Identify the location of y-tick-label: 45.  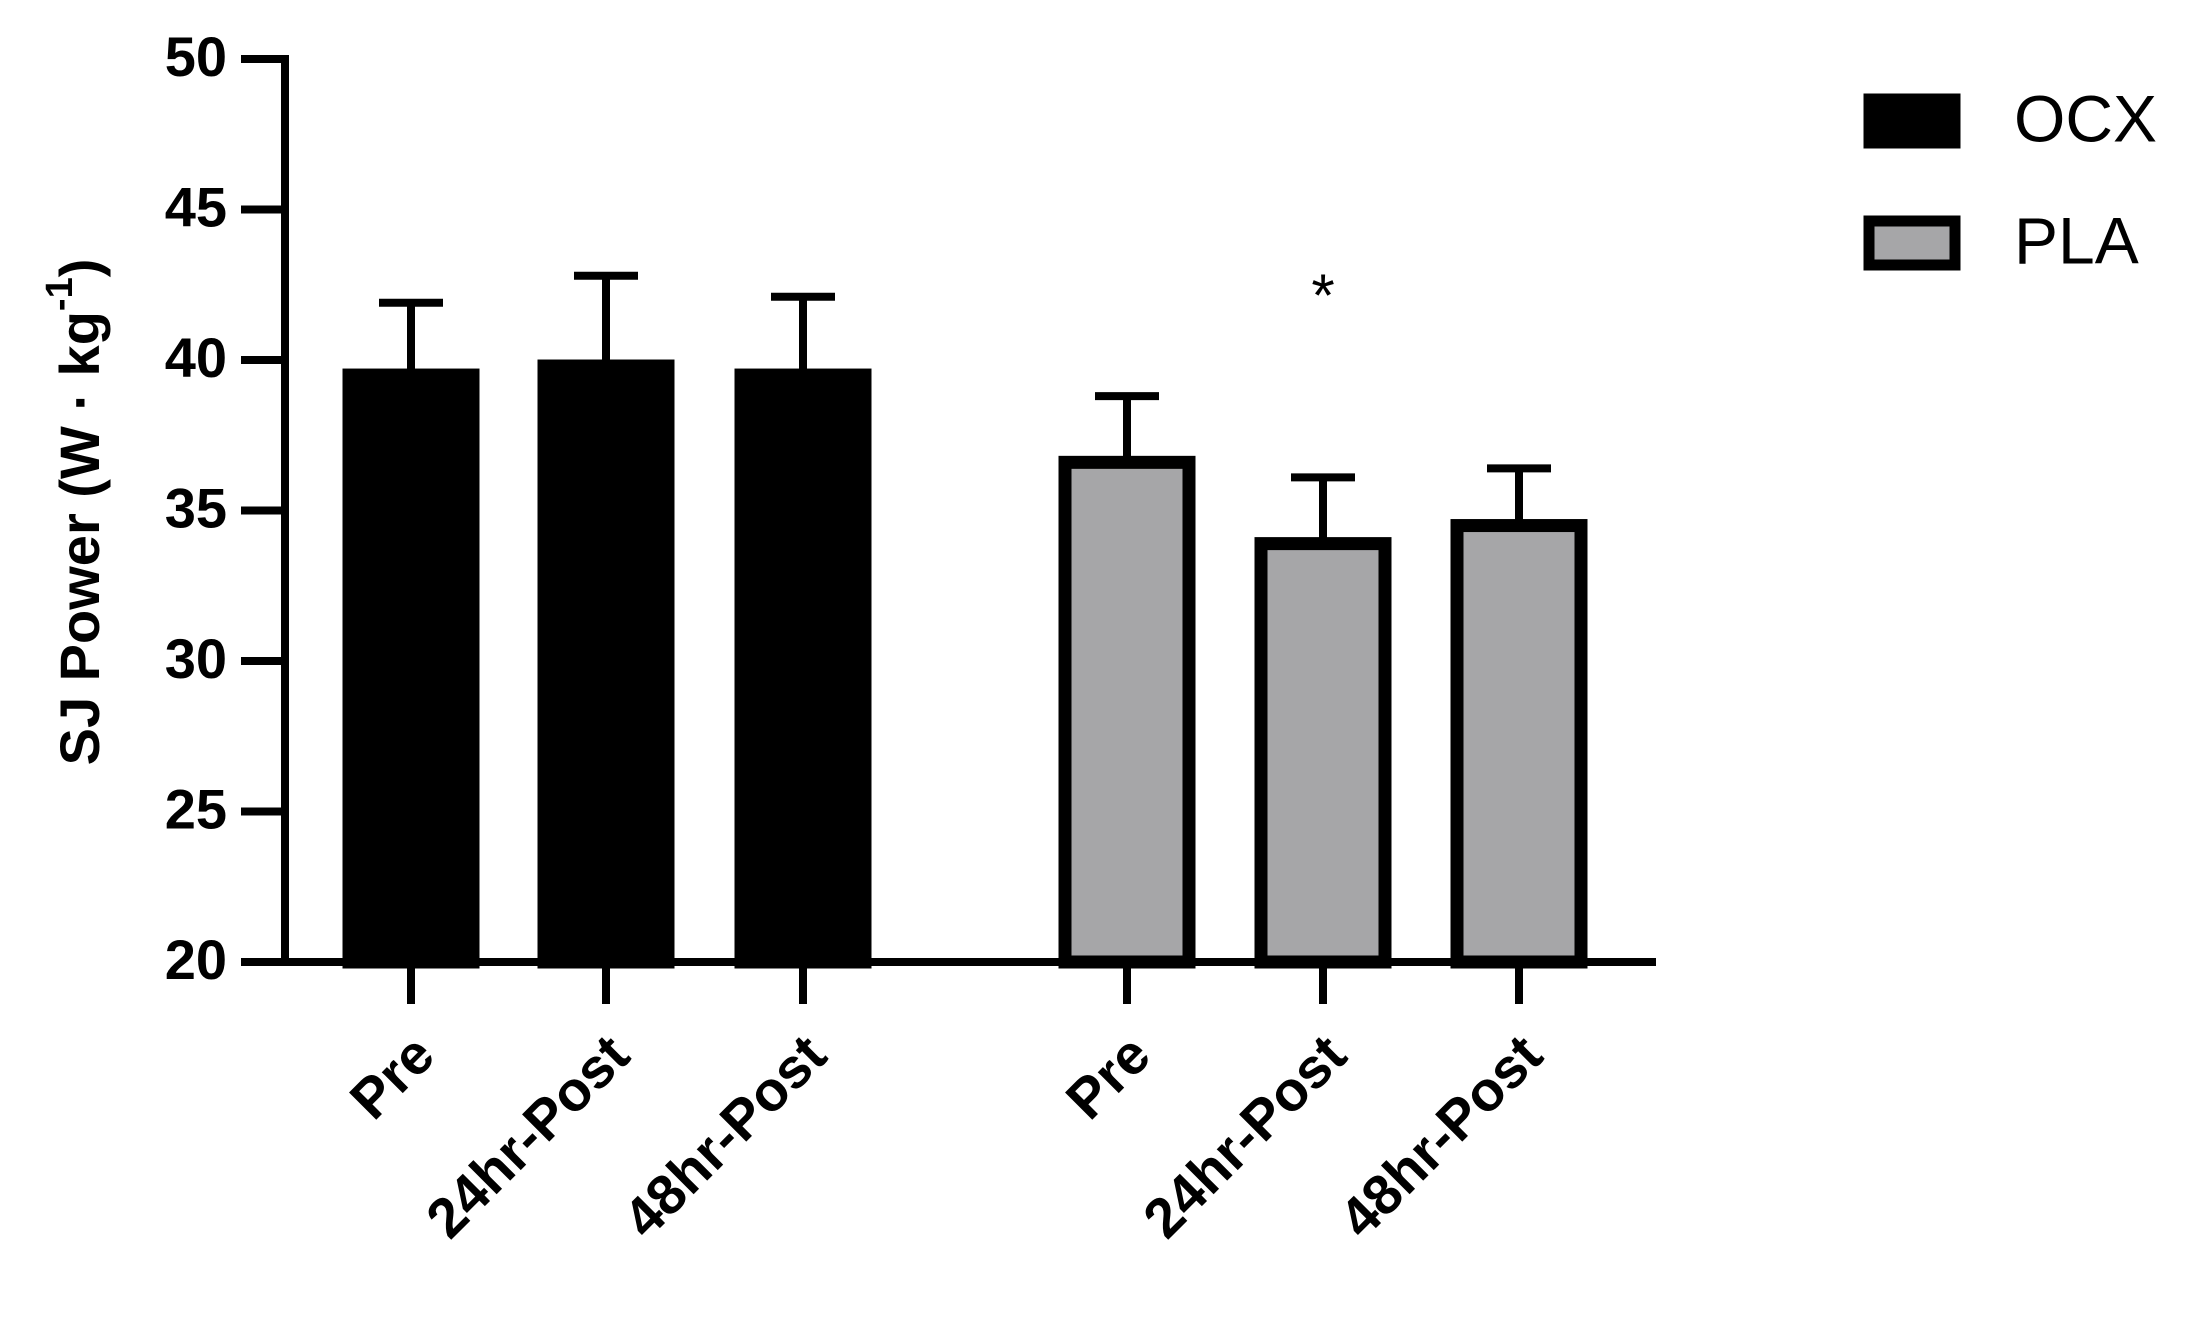
(196, 206).